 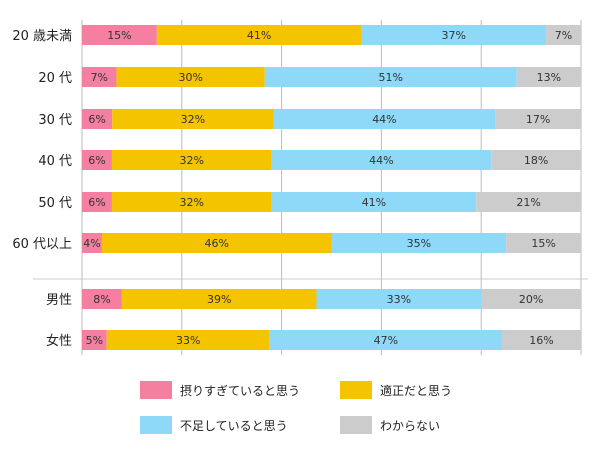 I want to click on data-label: 47%, so click(x=386, y=340).